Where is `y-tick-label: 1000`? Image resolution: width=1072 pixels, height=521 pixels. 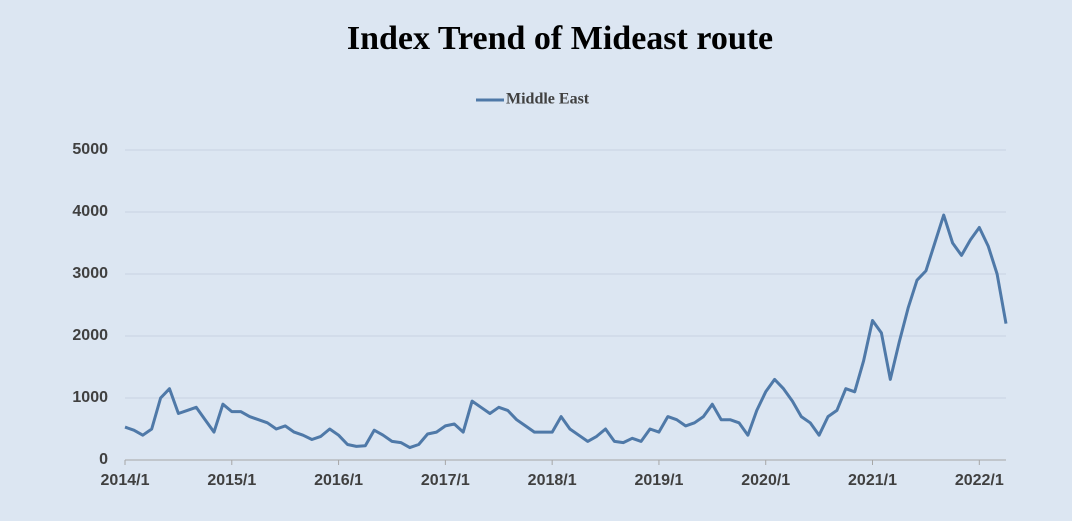 y-tick-label: 1000 is located at coordinates (90, 397).